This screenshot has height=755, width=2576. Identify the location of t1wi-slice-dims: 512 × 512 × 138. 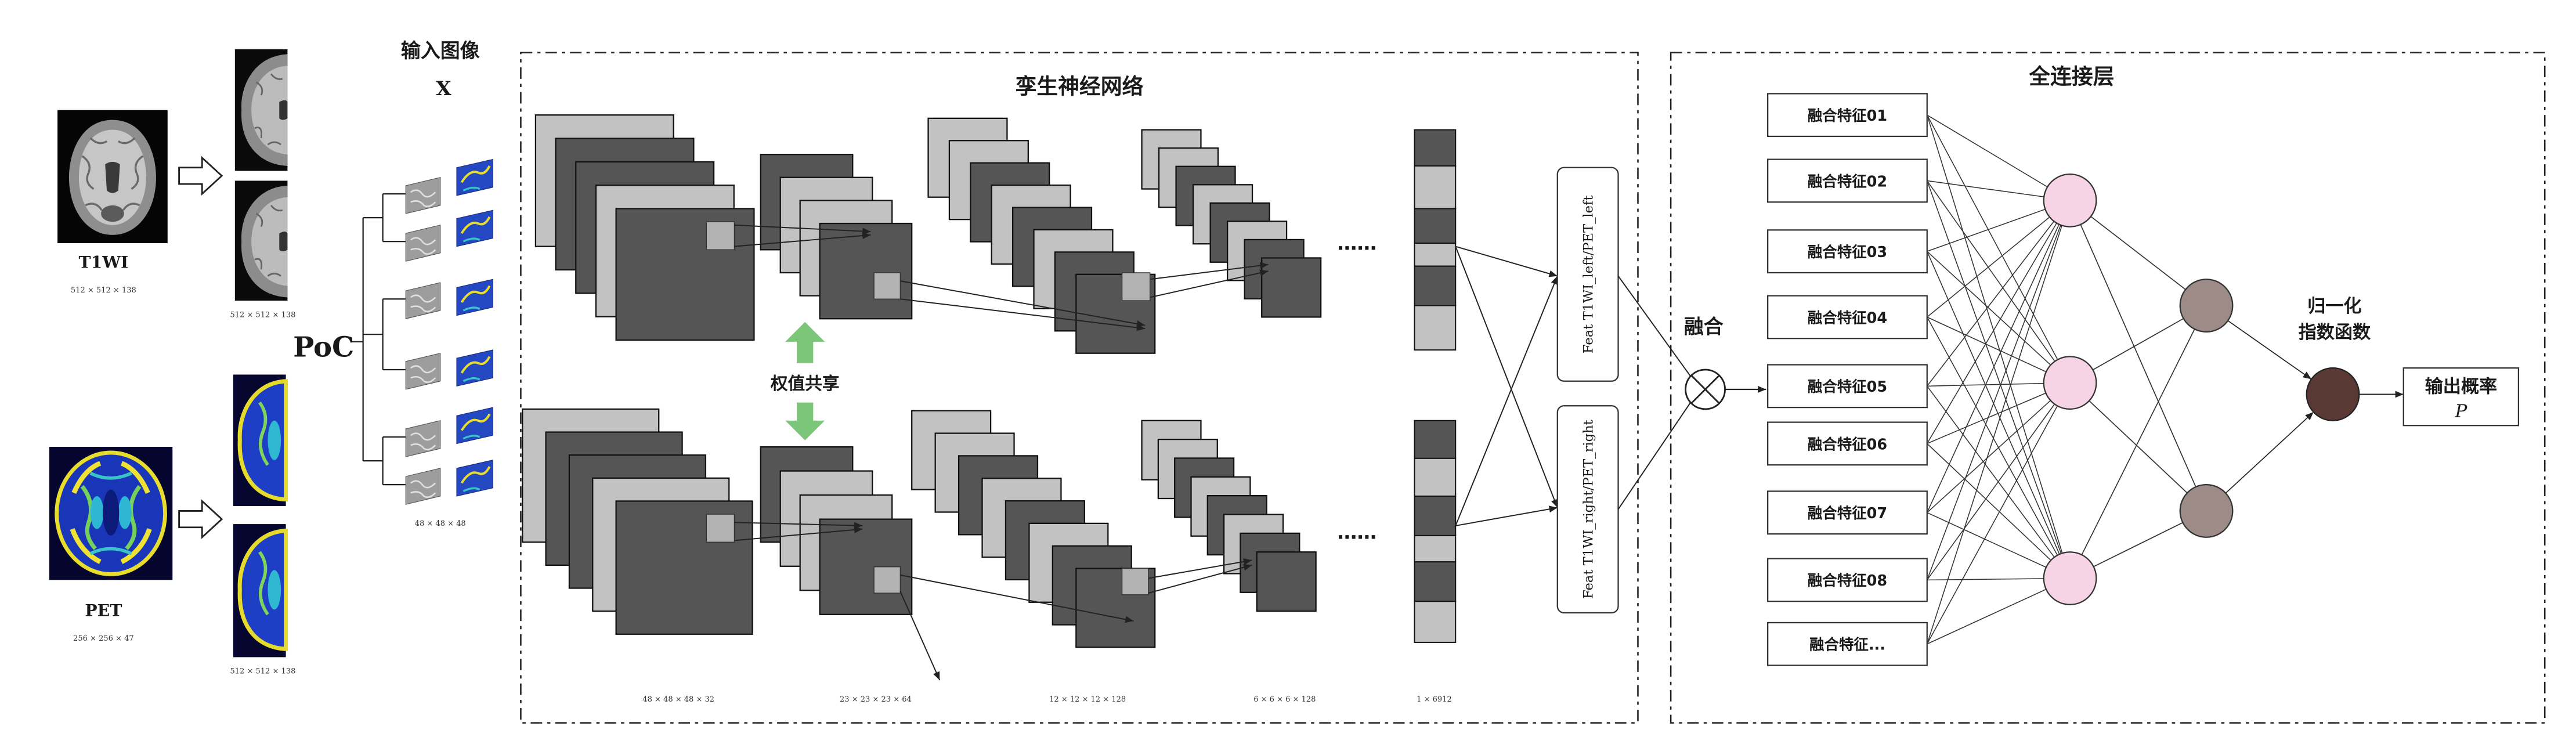
(263, 314).